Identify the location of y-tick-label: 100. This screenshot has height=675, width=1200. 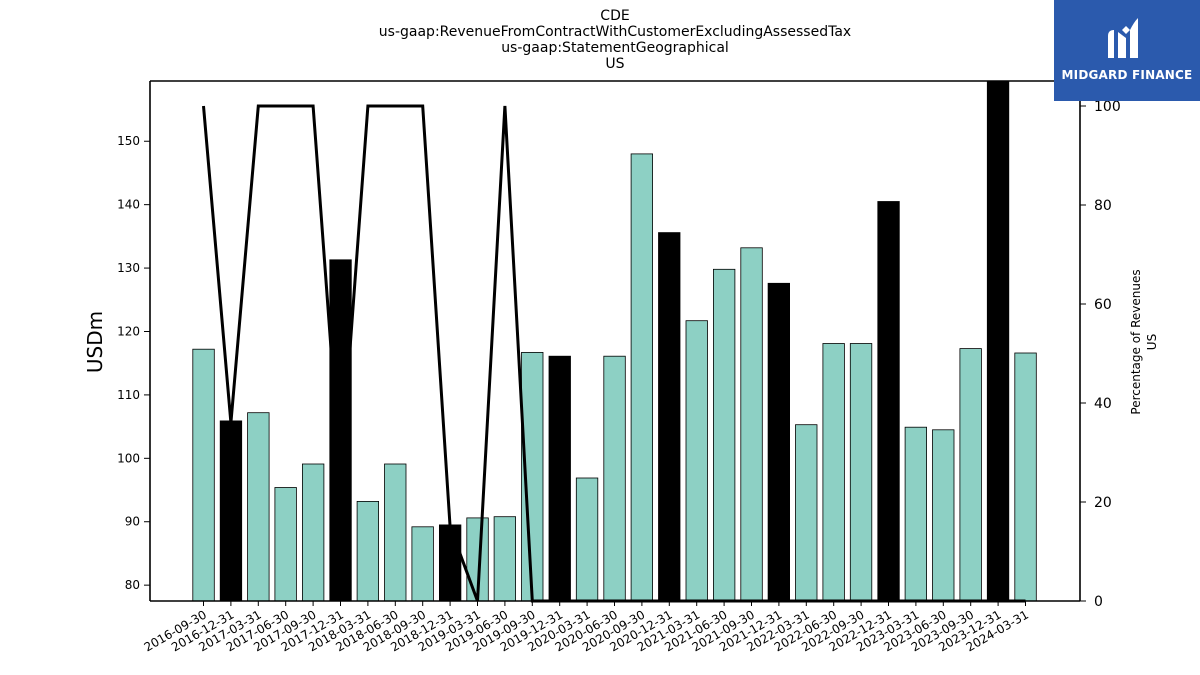
(128, 458).